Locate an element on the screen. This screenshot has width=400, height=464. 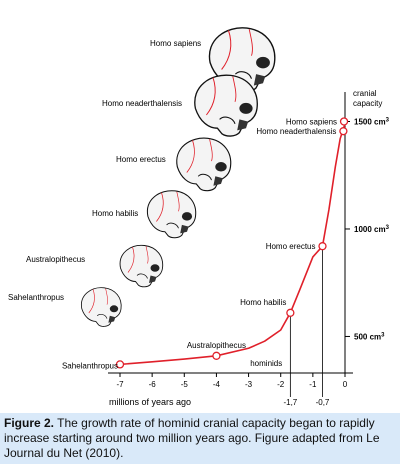
point-label: Sahelanthropus is located at coordinates (90, 365).